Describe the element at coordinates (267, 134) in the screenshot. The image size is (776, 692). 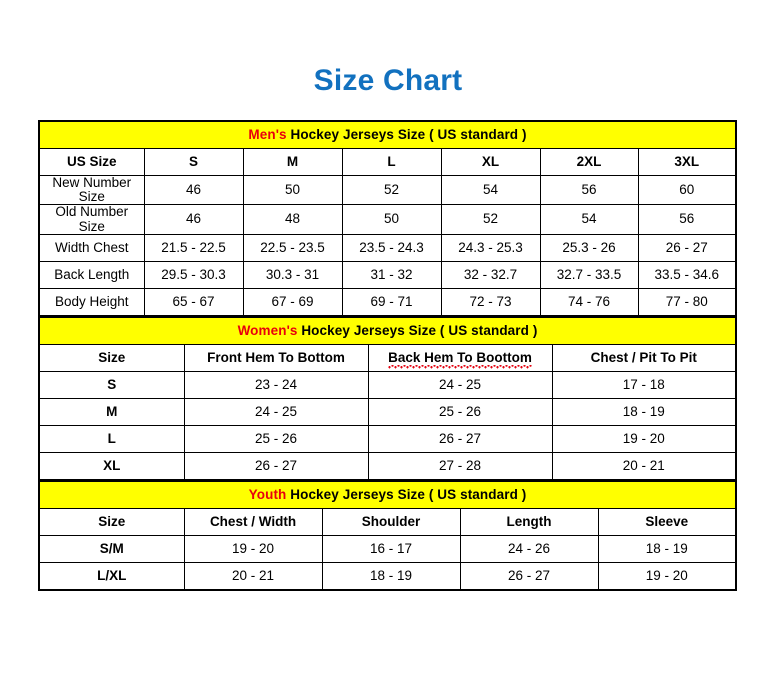
I see `mens-banner-accent: Men's` at that location.